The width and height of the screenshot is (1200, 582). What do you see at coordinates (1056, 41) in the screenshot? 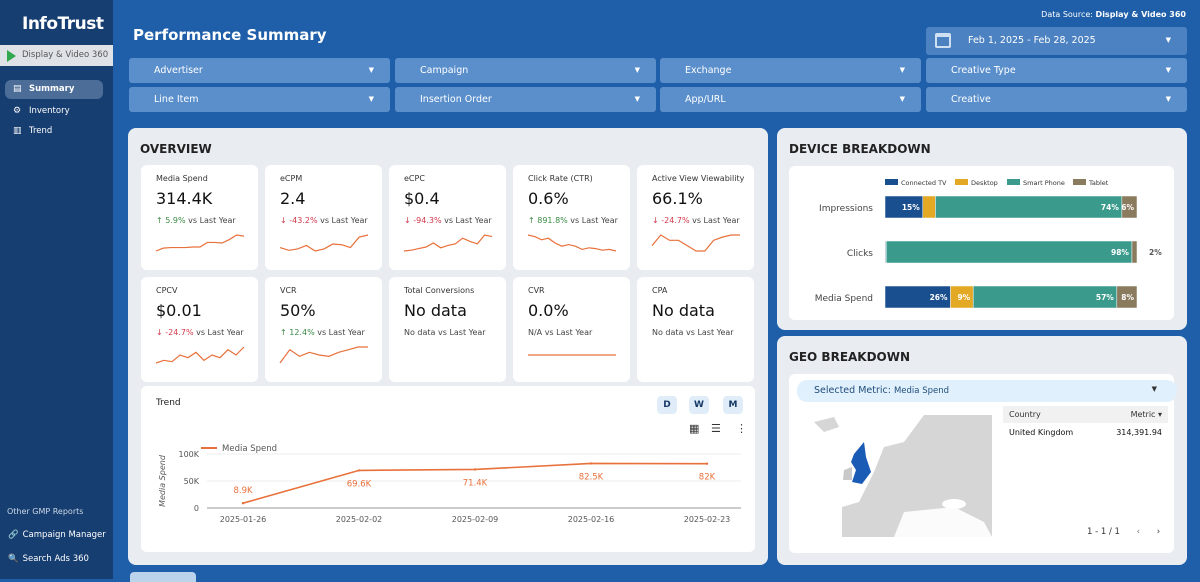
I see `date-range-picker: Feb 1, 2025 - Feb 28, 2025 ▼` at bounding box center [1056, 41].